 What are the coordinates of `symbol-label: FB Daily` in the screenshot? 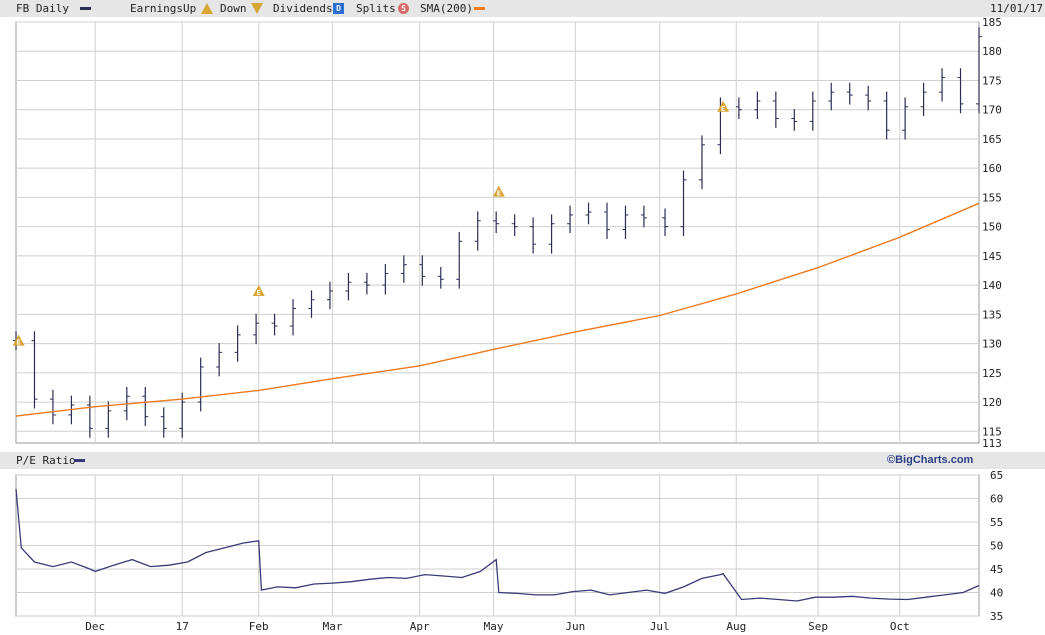 It's located at (42, 8).